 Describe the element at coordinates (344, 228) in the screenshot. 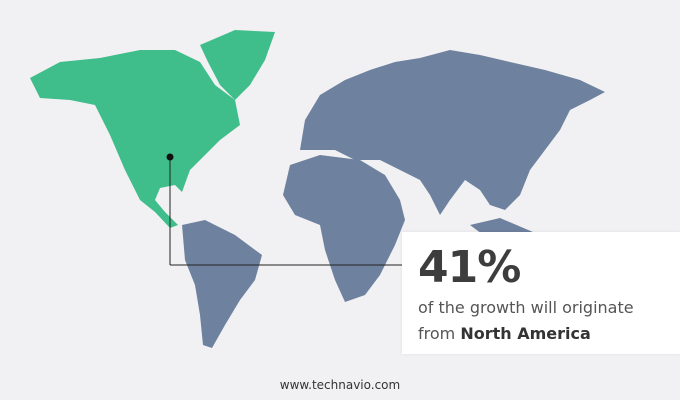

I see `africa` at that location.